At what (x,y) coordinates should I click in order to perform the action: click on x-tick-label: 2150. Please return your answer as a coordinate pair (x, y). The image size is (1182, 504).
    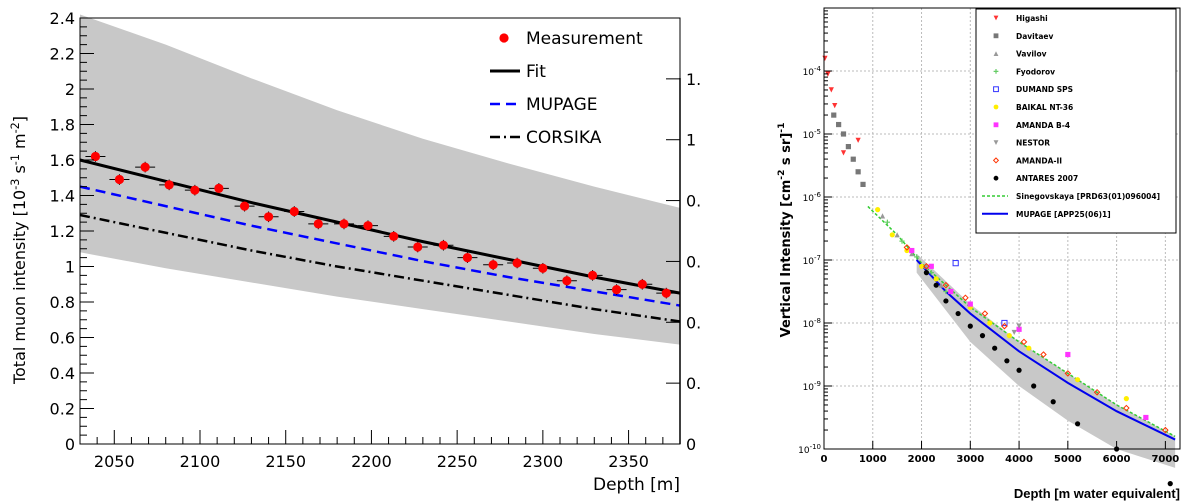
    Looking at the image, I should click on (285, 461).